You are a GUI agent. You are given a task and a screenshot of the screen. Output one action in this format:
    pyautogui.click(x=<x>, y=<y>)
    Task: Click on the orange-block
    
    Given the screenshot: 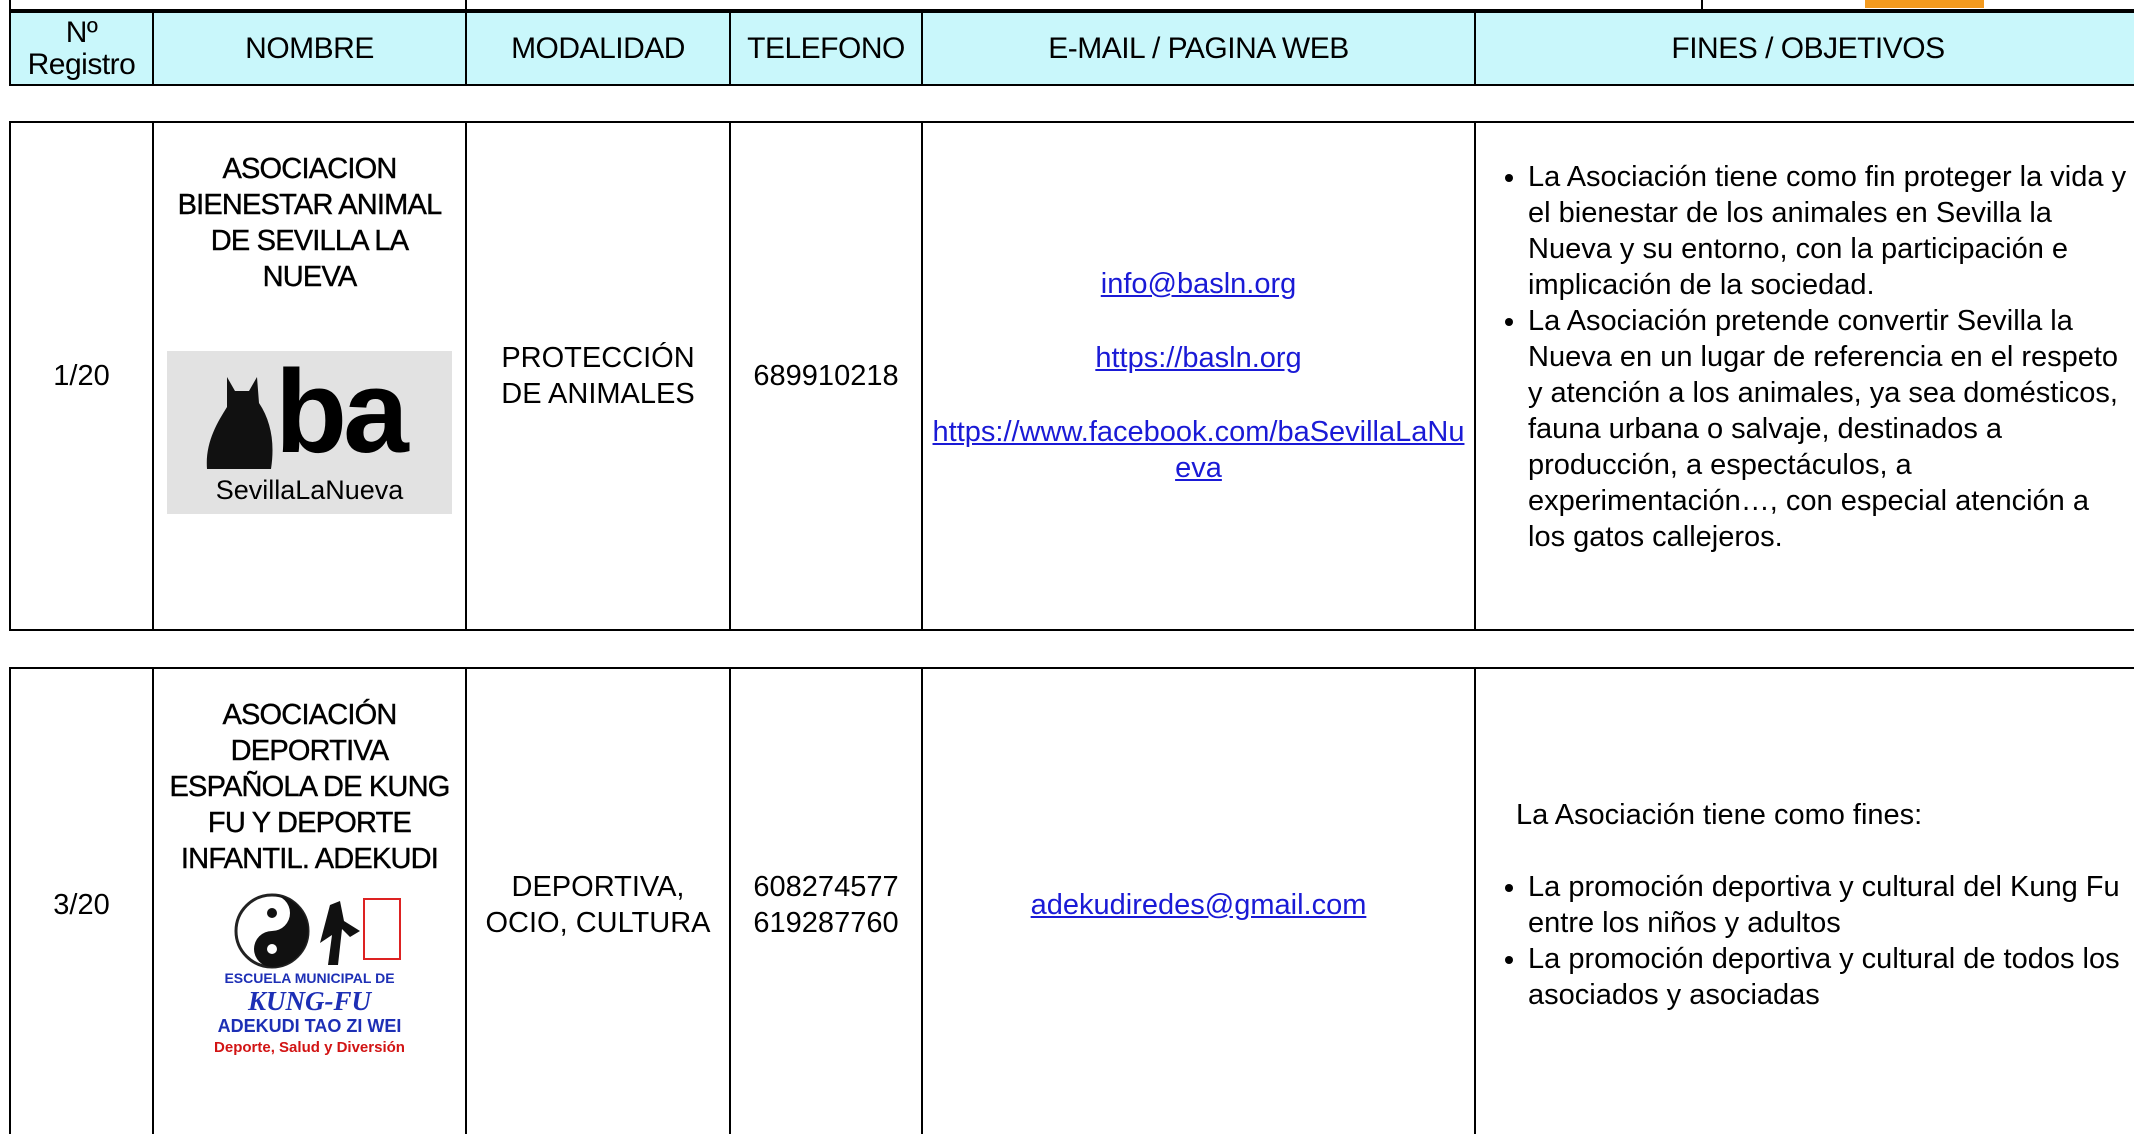 What is the action you would take?
    pyautogui.click(x=1924, y=4)
    